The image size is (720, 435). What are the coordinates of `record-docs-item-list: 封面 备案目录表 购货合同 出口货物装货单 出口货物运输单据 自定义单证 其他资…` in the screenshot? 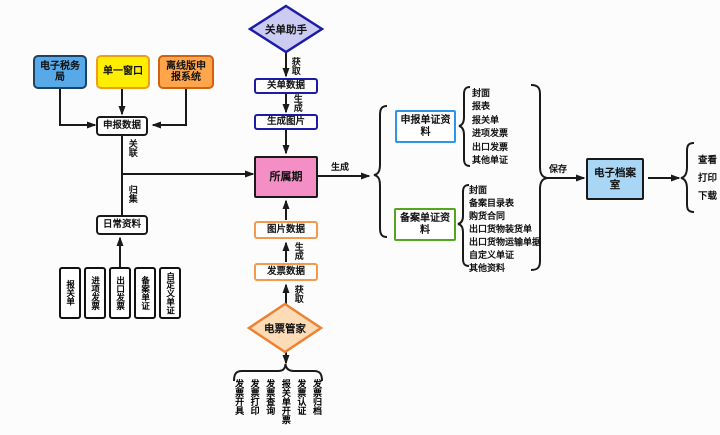 It's located at (505, 228).